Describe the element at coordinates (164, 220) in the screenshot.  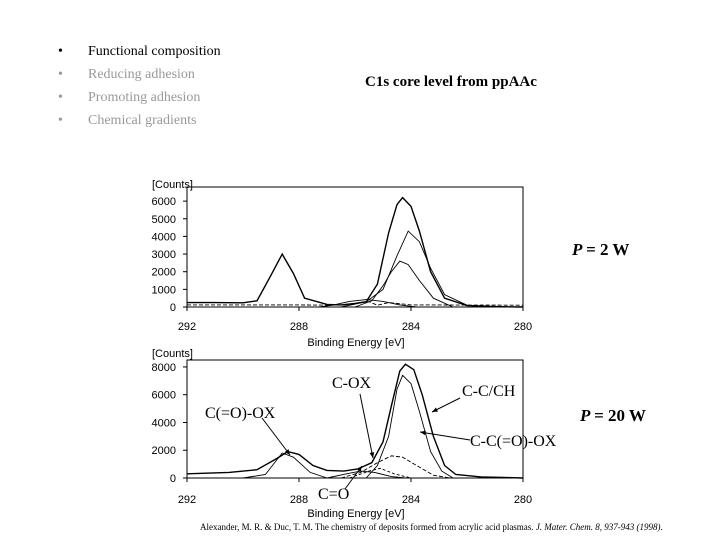
I see `y-tick-label: 5000` at that location.